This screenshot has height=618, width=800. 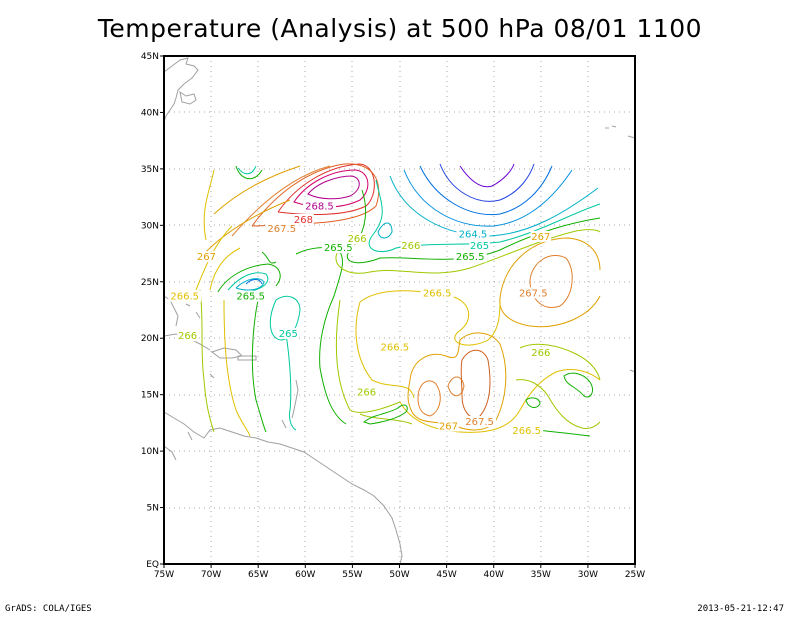 I want to click on contour-265-col, so click(x=291, y=382).